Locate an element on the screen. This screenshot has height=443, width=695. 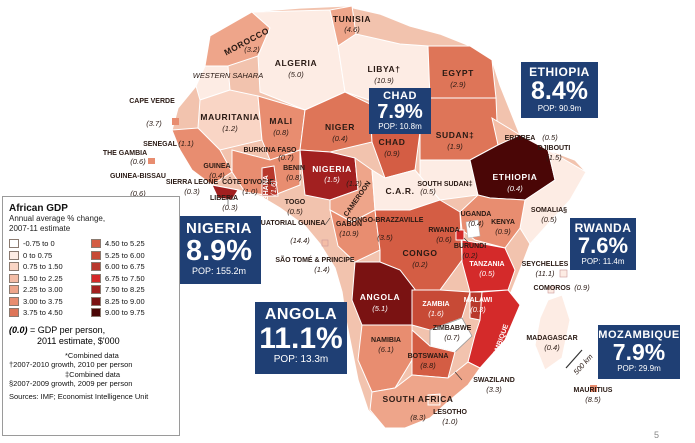
country-name: SOUTH AFRICA is located at coordinates (417, 399).